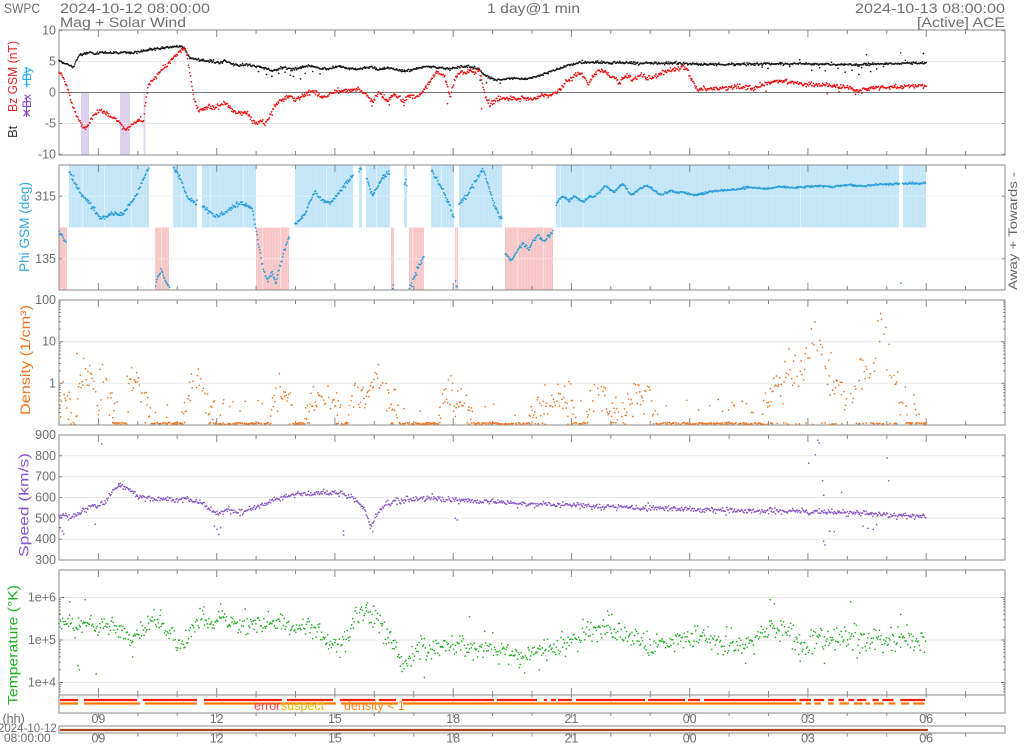  Describe the element at coordinates (45, 497) in the screenshot. I see `svg-text: 600` at that location.